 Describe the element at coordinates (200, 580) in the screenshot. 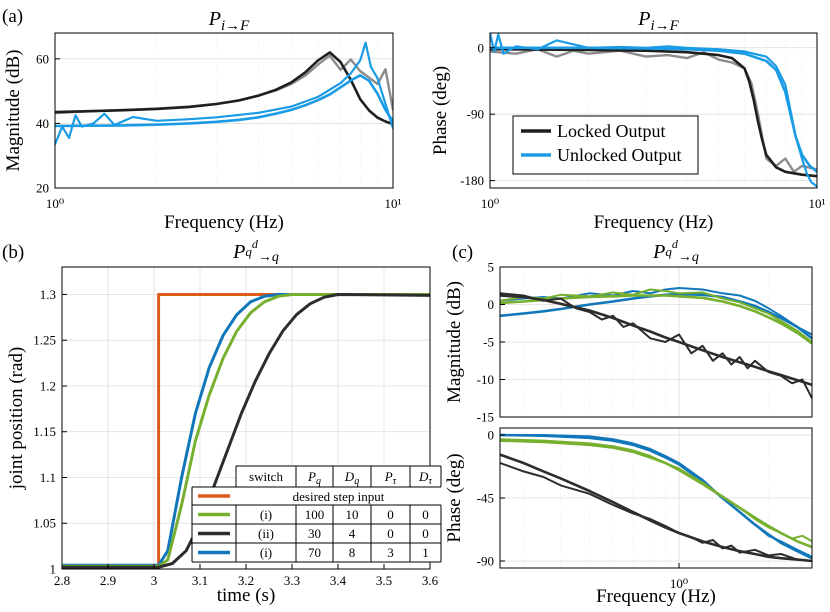

I see `x-tick-label: 3.1` at that location.